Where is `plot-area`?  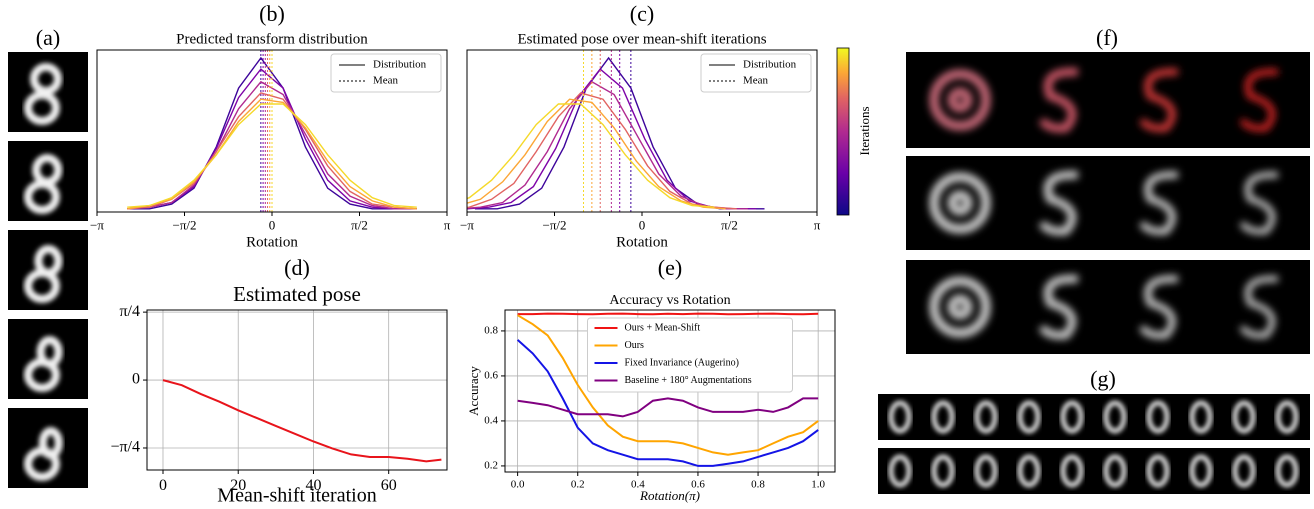 plot-area is located at coordinates (297, 390).